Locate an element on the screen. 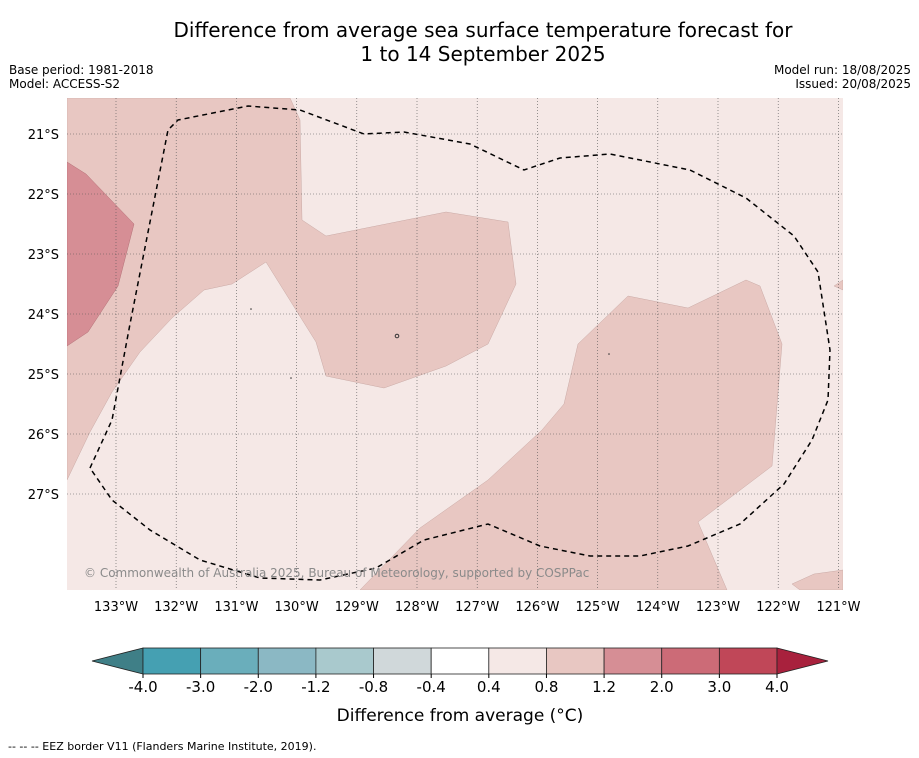 The image size is (919, 758). lat-tick-label: 24°S is located at coordinates (43, 315).